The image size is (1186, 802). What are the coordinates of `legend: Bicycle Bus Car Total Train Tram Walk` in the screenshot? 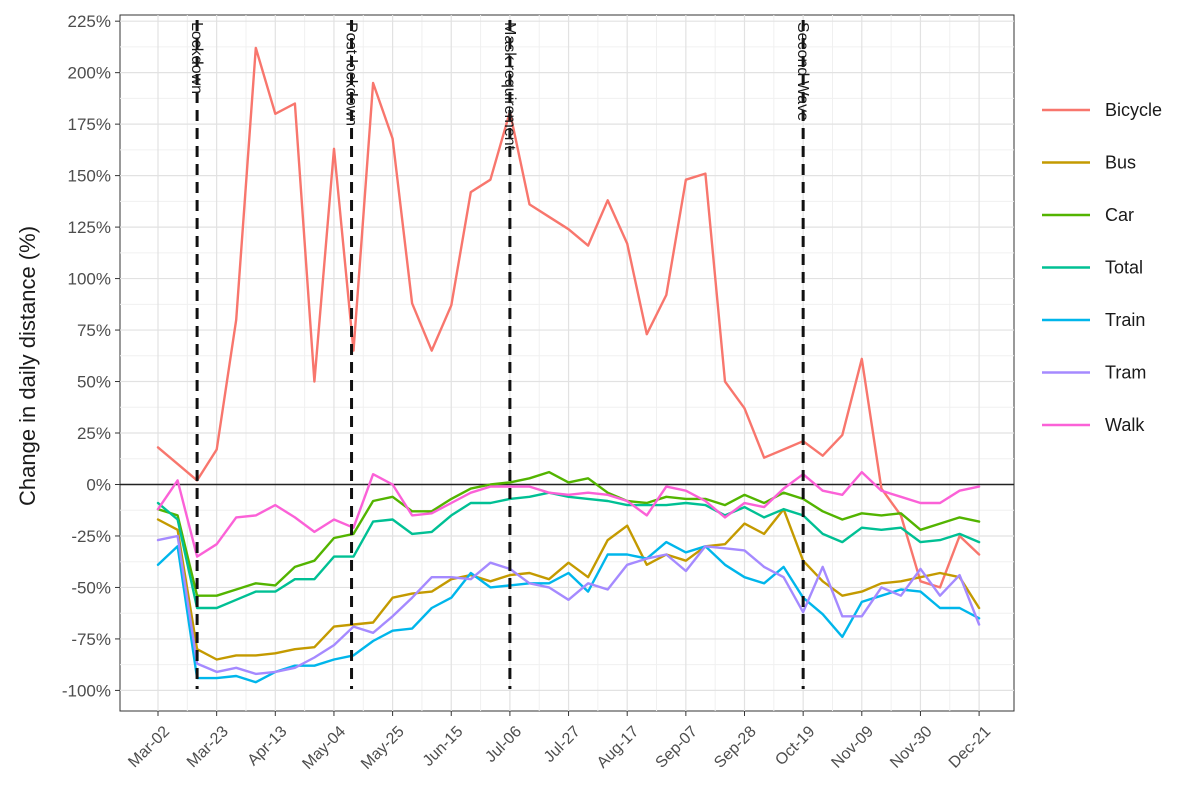 It's located at (1102, 267).